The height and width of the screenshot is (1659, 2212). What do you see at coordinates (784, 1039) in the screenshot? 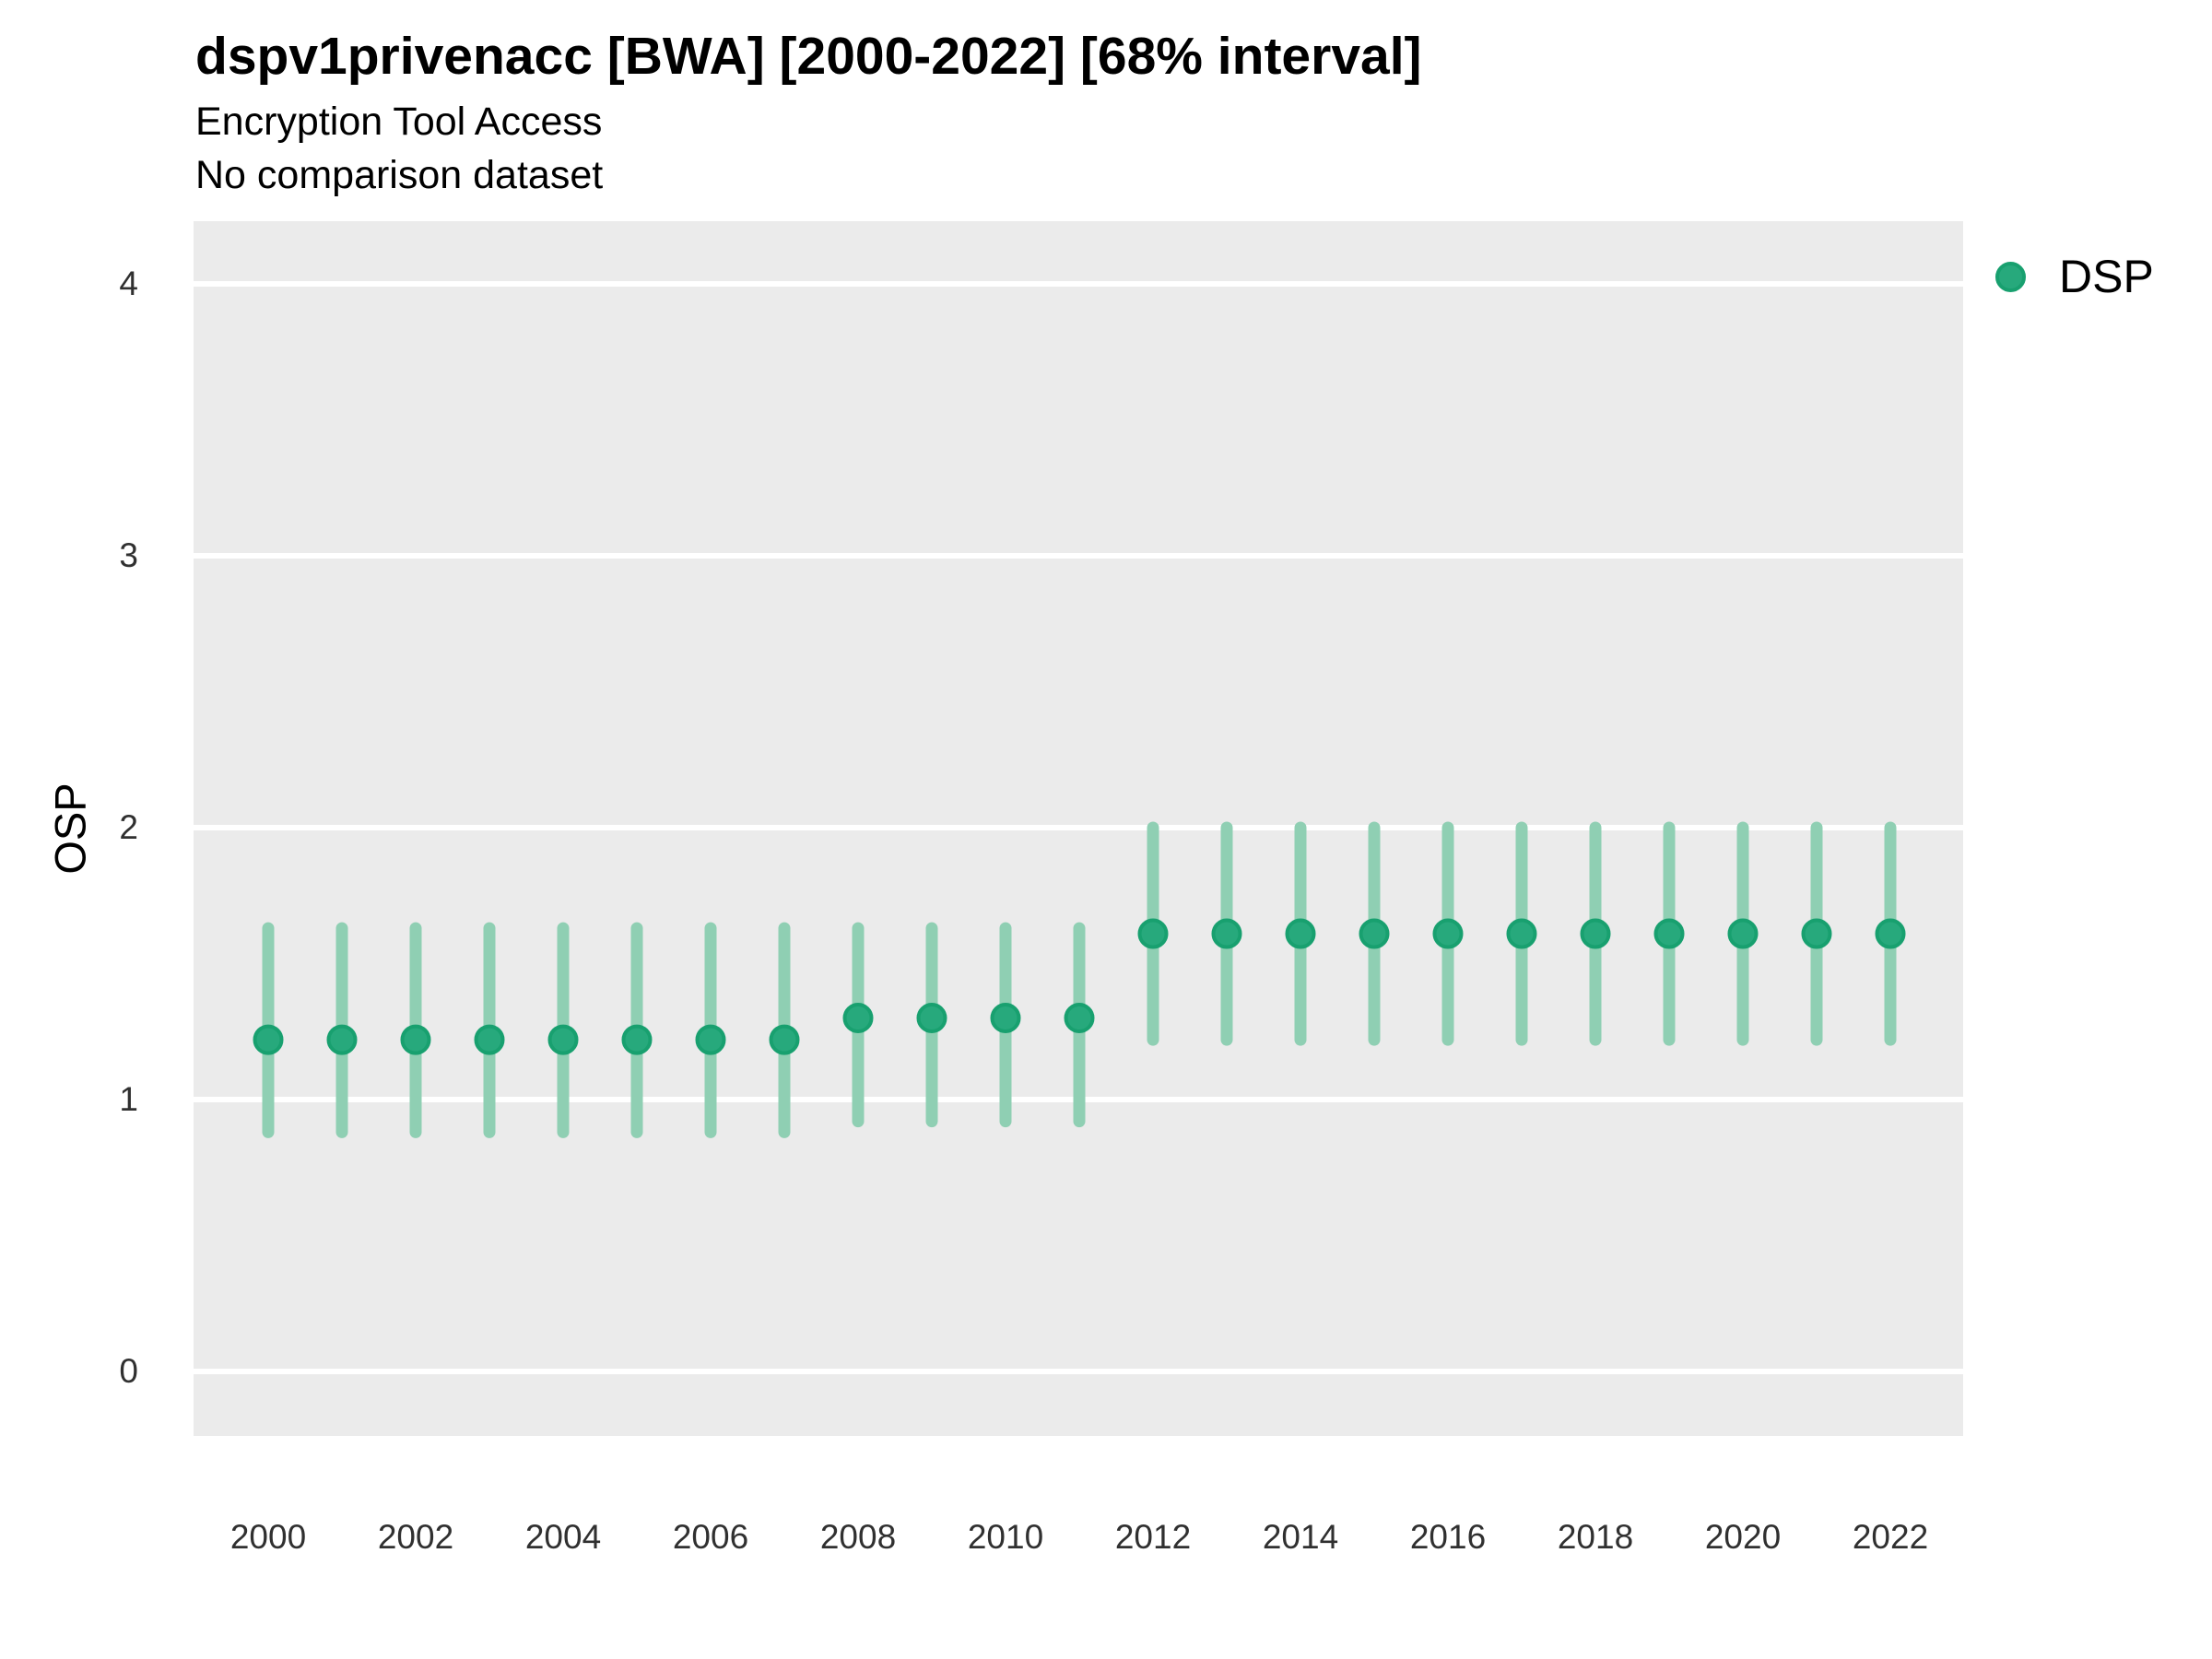
I see `point-2007` at bounding box center [784, 1039].